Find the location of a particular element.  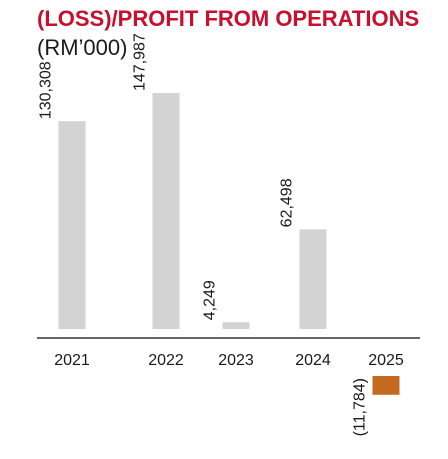

x-tick-label-2025: 2025 is located at coordinates (386, 360).